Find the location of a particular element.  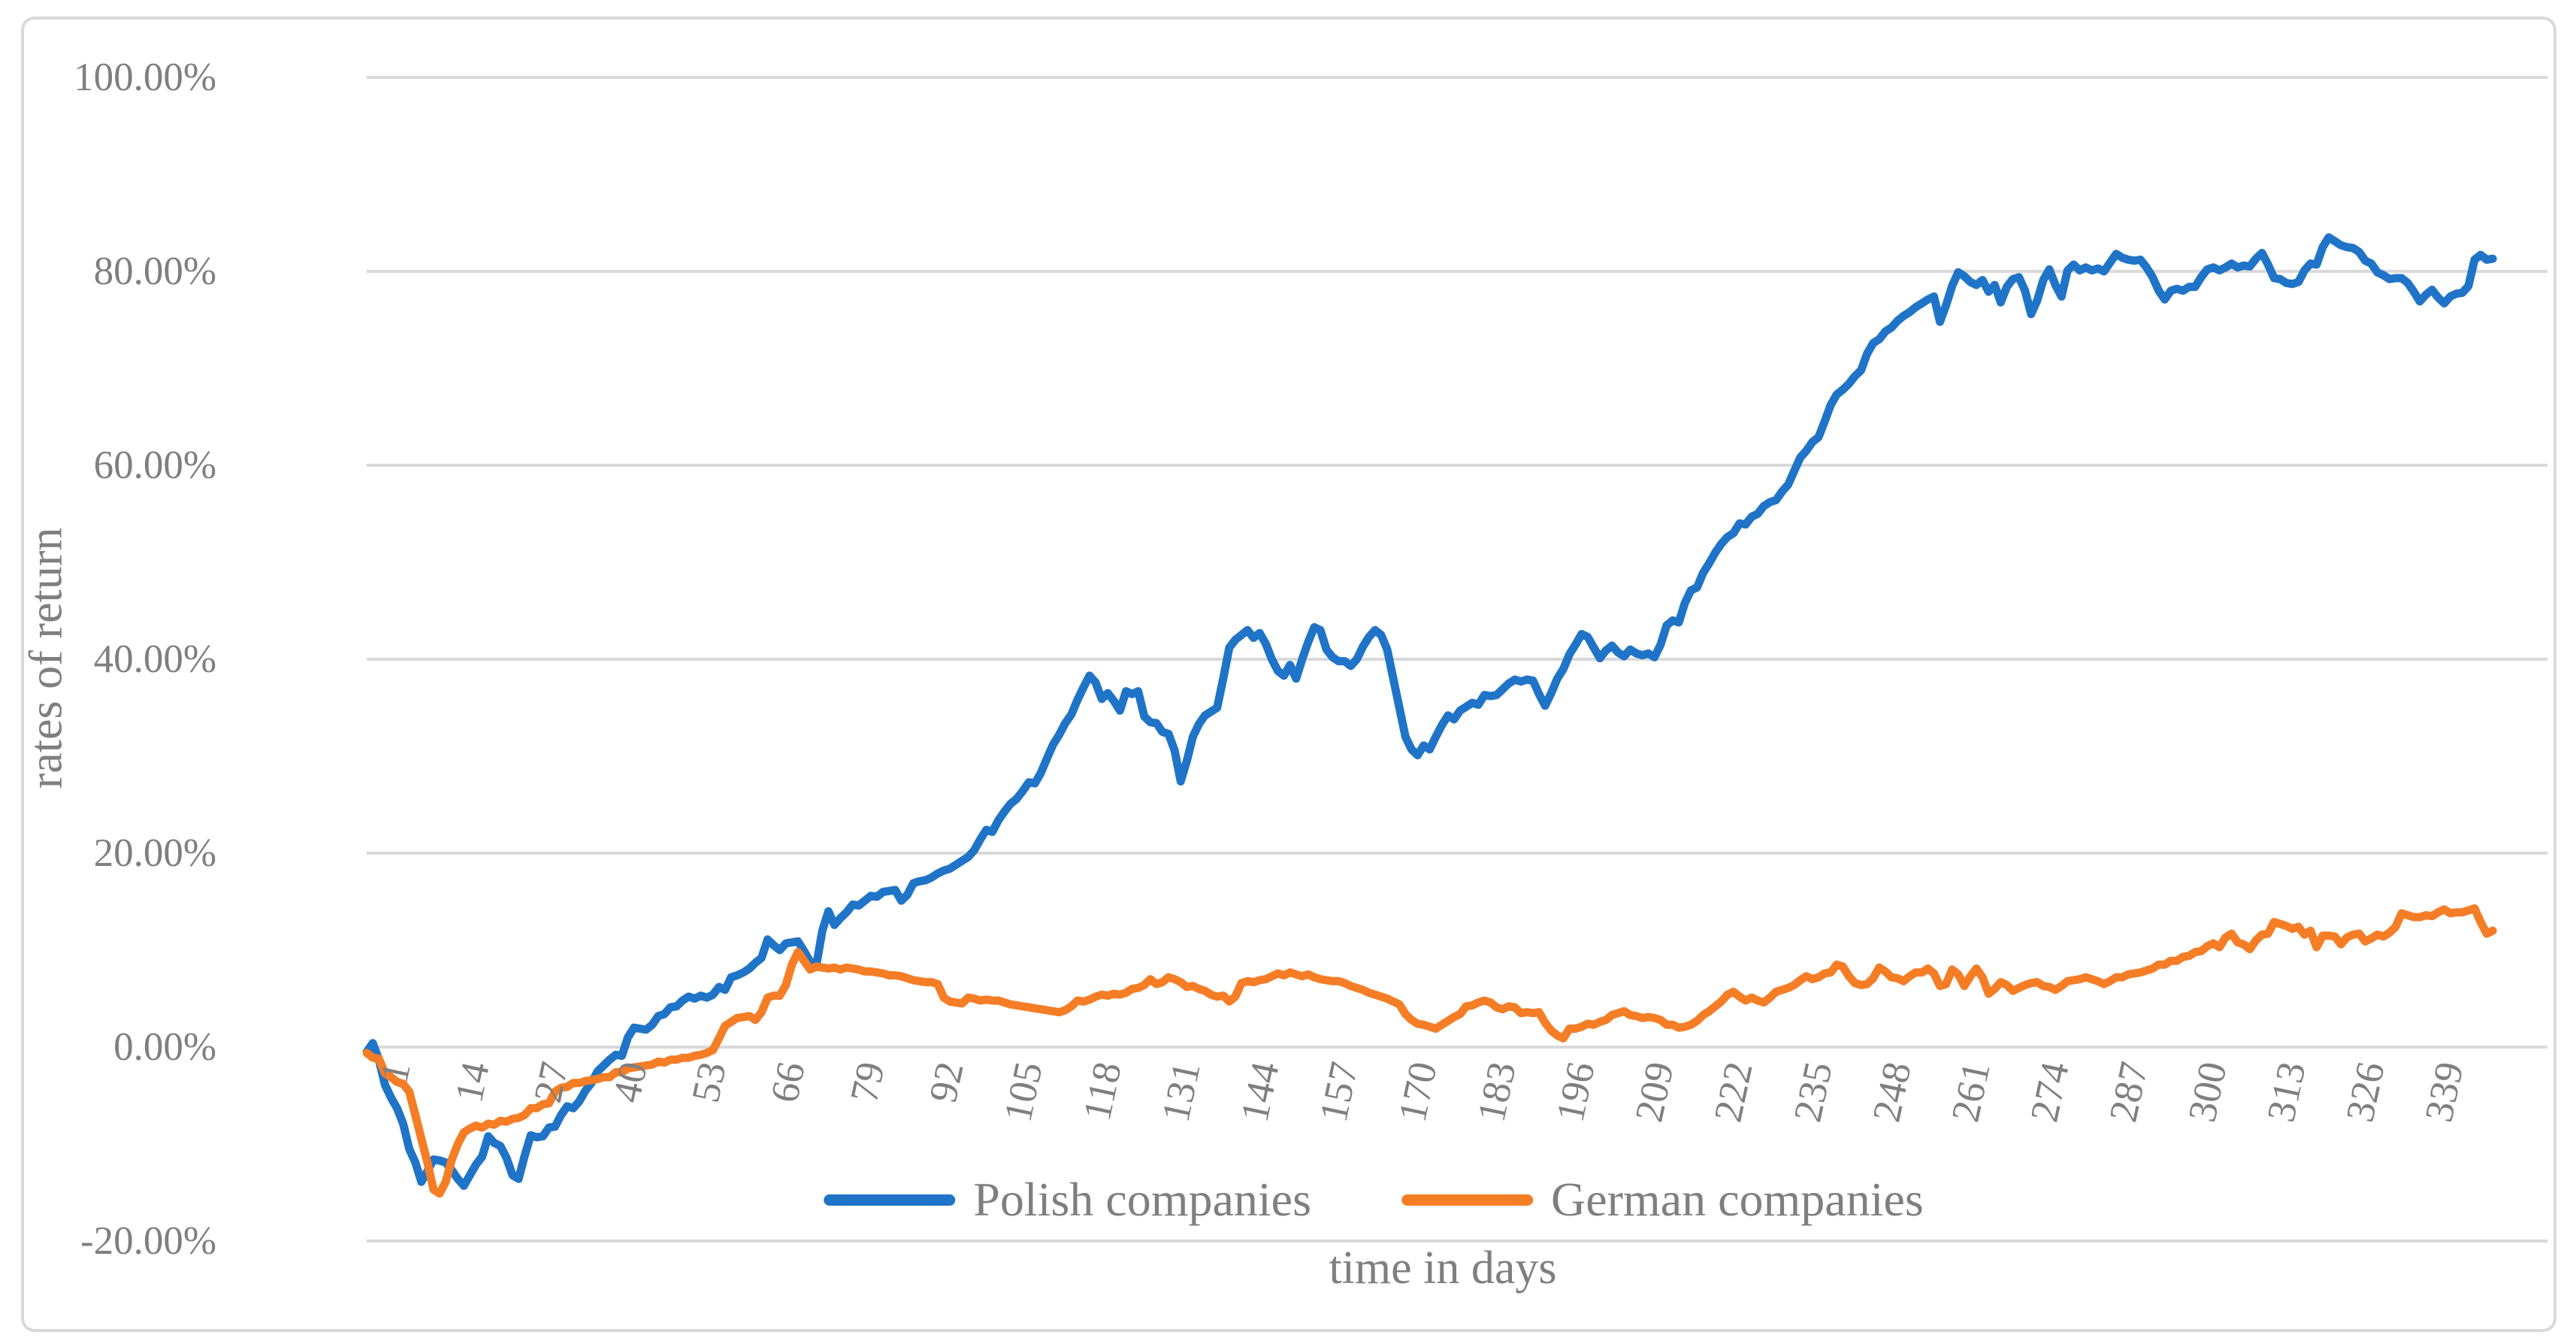

y-axis-title: rates of return is located at coordinates (46, 658).